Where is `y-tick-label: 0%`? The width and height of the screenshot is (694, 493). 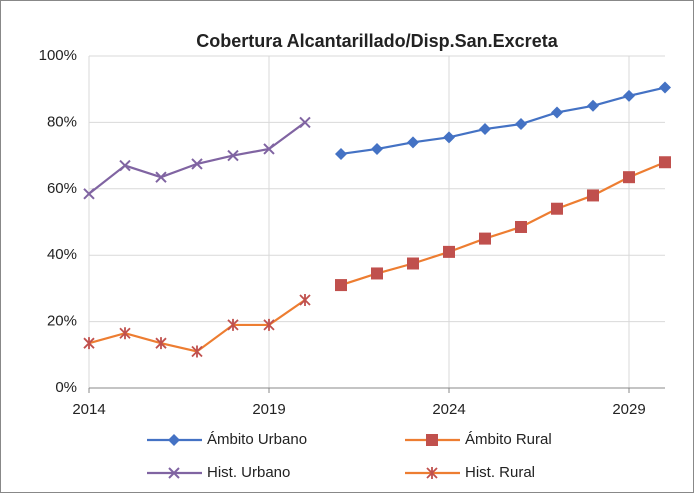 y-tick-label: 0% is located at coordinates (66, 387).